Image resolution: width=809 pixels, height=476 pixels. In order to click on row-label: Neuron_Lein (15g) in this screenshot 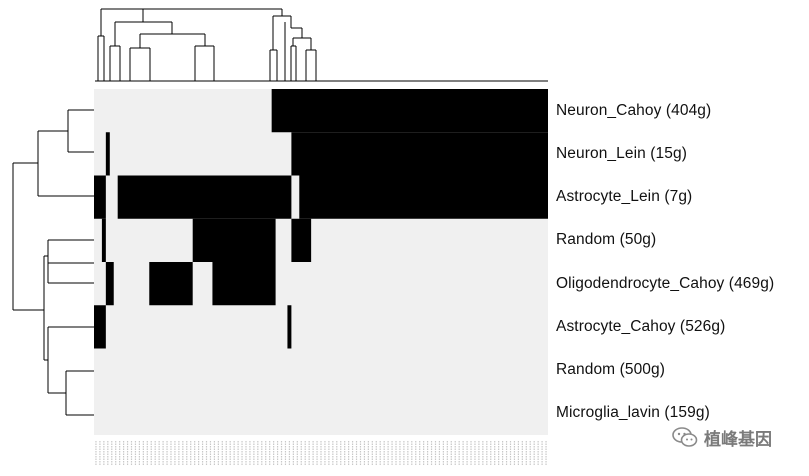, I will do `click(621, 153)`.